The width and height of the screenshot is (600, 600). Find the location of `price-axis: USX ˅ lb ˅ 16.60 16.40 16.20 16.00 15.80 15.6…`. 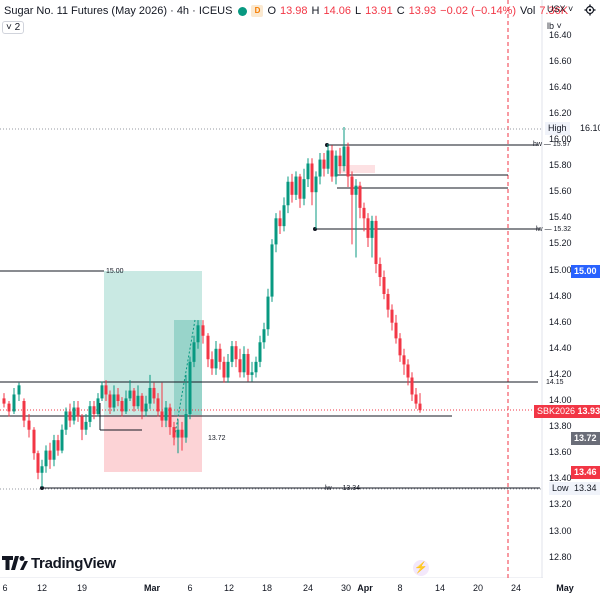

price-axis: USX ˅ lb ˅ 16.60 16.40 16.20 16.00 15.80 15.6… is located at coordinates (567, 289).